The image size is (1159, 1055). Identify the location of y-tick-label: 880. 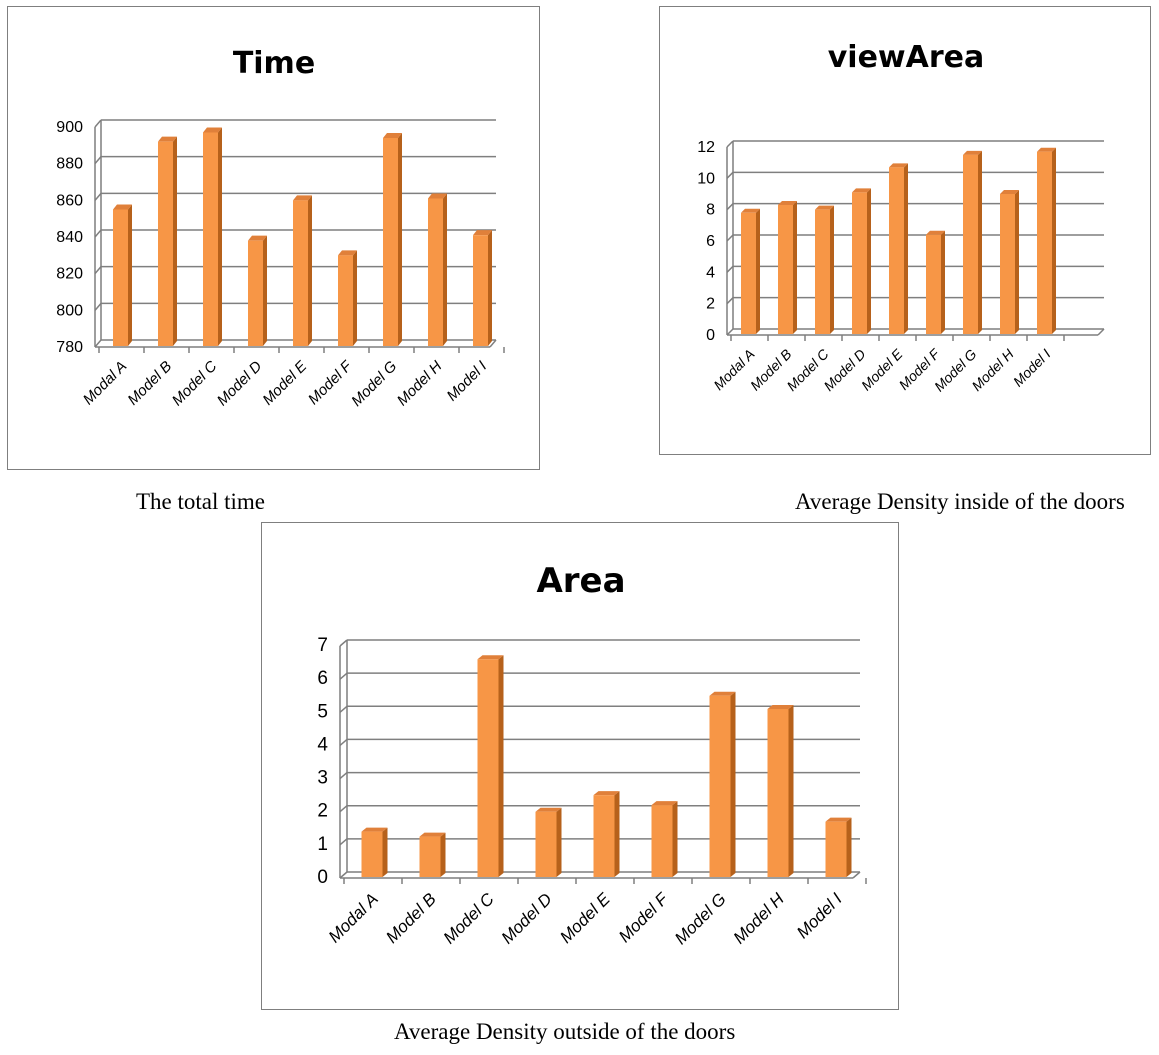
(69, 164).